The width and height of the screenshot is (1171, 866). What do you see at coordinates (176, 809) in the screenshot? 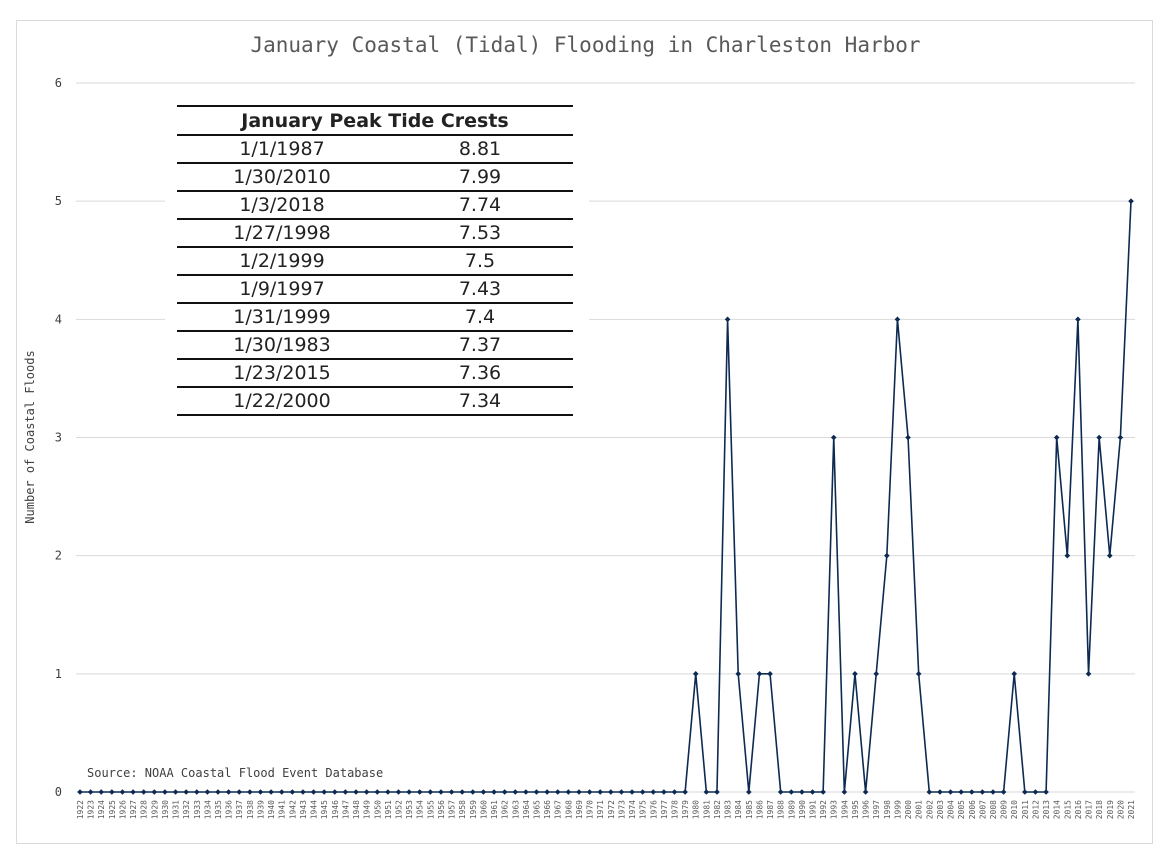
I see `x-tick-label: 1931` at bounding box center [176, 809].